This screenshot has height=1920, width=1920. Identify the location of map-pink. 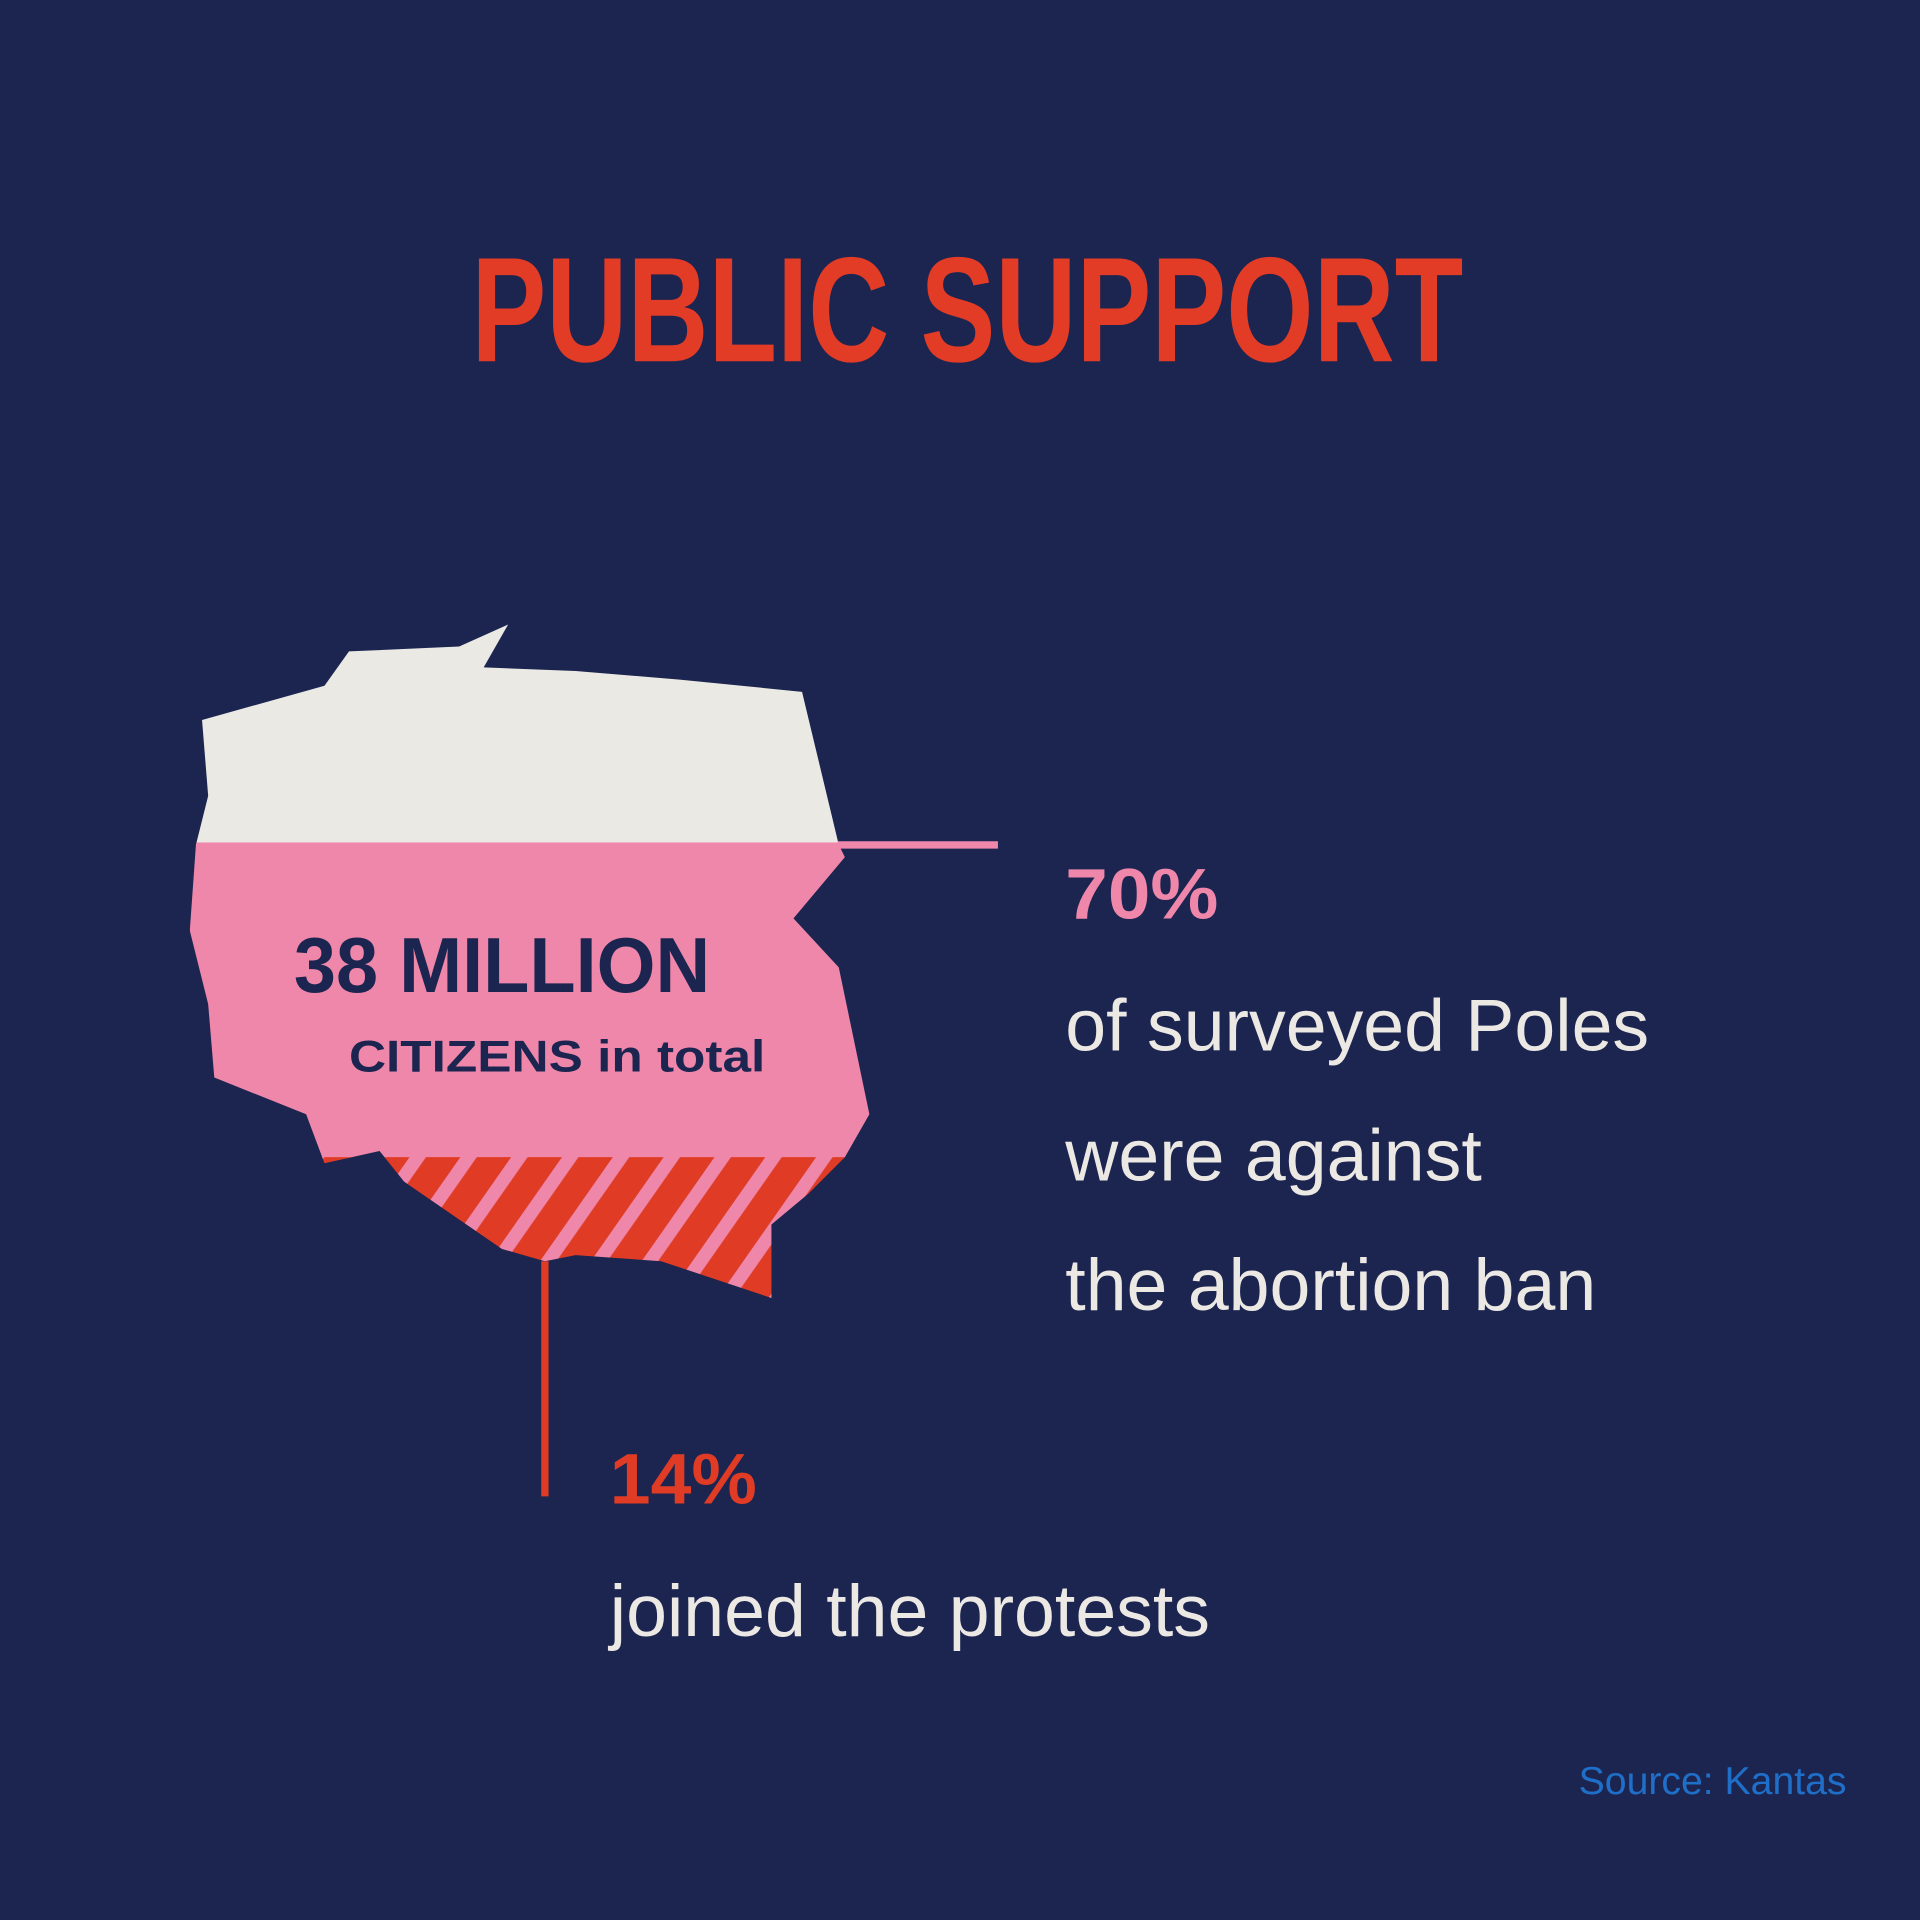
(529, 1000).